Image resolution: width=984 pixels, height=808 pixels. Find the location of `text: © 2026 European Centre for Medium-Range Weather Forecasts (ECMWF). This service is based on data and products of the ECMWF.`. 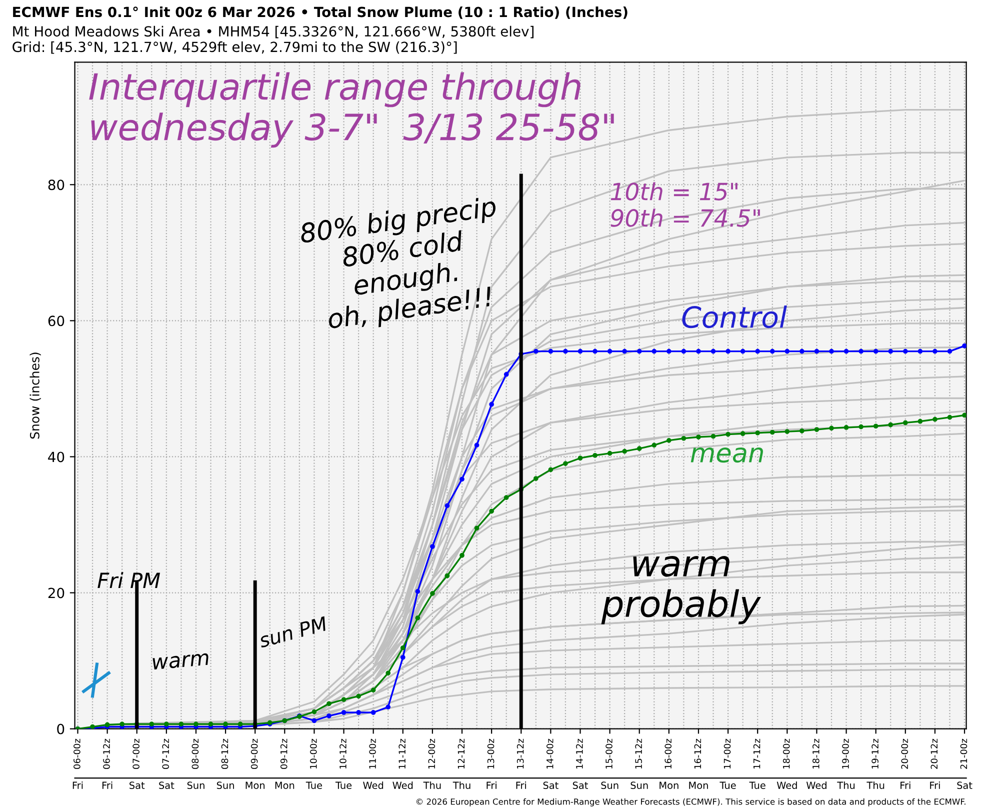

text: © 2026 European Centre for Medium-Range Weather Forecasts (ECMWF). This service is based on data and products of the ECMWF. is located at coordinates (691, 802).